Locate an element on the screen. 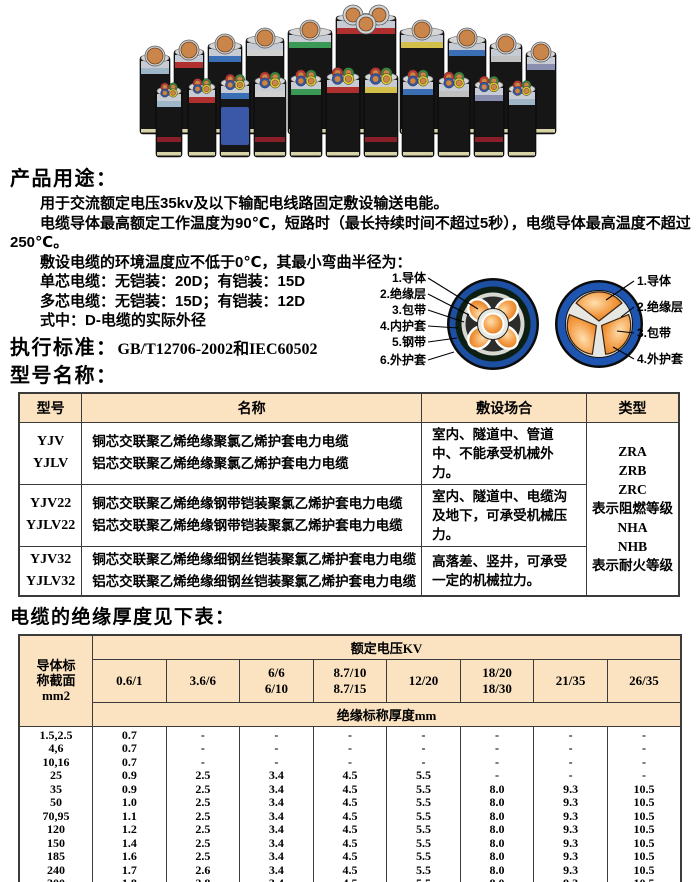 The image size is (700, 882). model-name: 铜芯交联聚乙烯绝缘钢带铠装聚氯乙烯护套电力电缆 is located at coordinates (247, 503).